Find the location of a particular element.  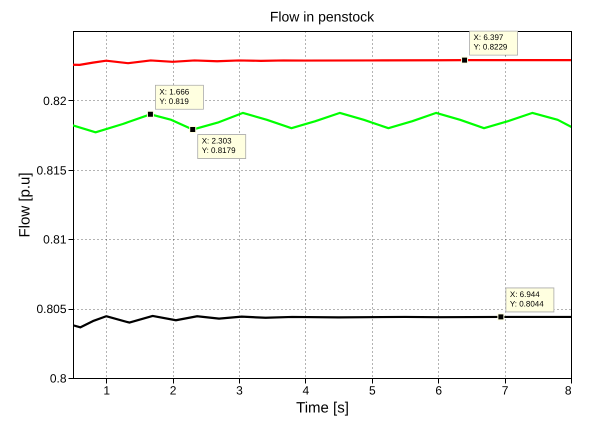

y-tick-label: 0.8 is located at coordinates (58, 379).